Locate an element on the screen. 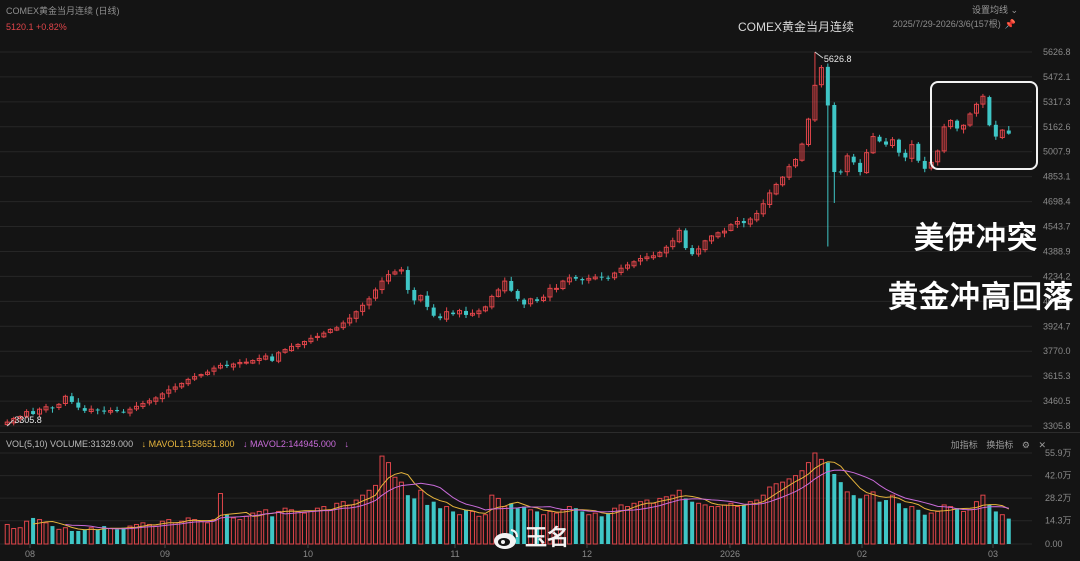  ma-settings-button: 设置均线 ⌄ is located at coordinates (994, 10).